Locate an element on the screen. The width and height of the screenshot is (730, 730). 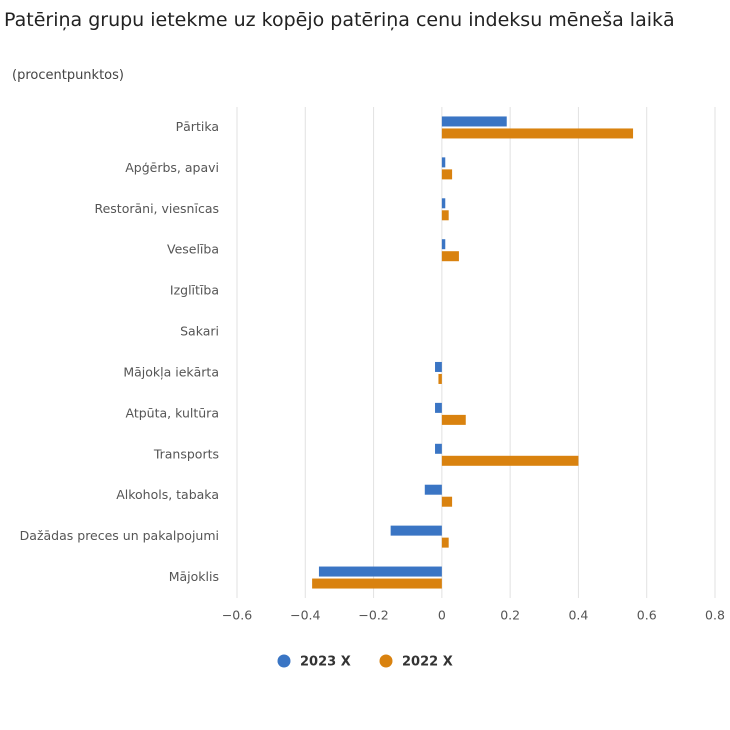
x-tick-label: 0.2 is located at coordinates (510, 615).